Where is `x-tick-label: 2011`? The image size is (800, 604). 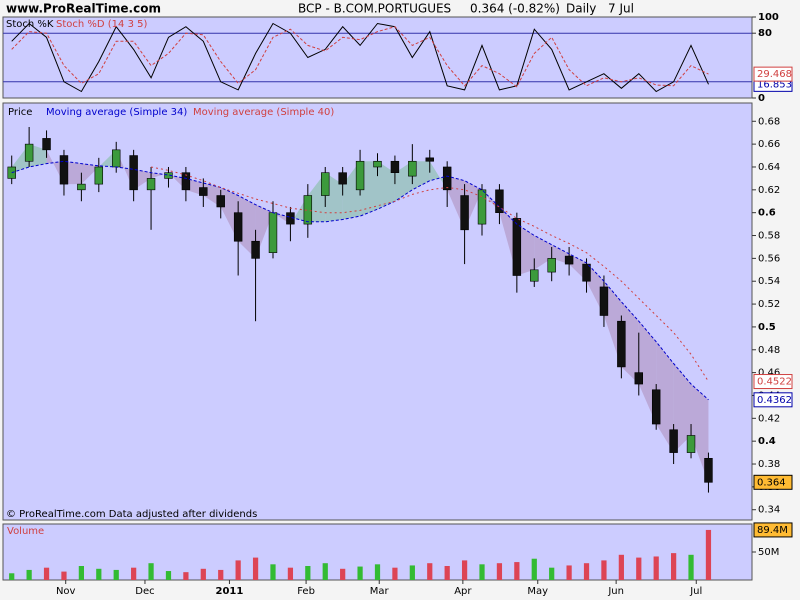
x-tick-label: 2011 is located at coordinates (230, 591).